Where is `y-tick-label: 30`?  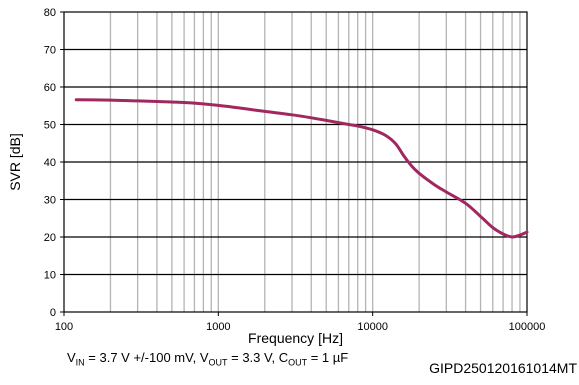 y-tick-label: 30 is located at coordinates (50, 201).